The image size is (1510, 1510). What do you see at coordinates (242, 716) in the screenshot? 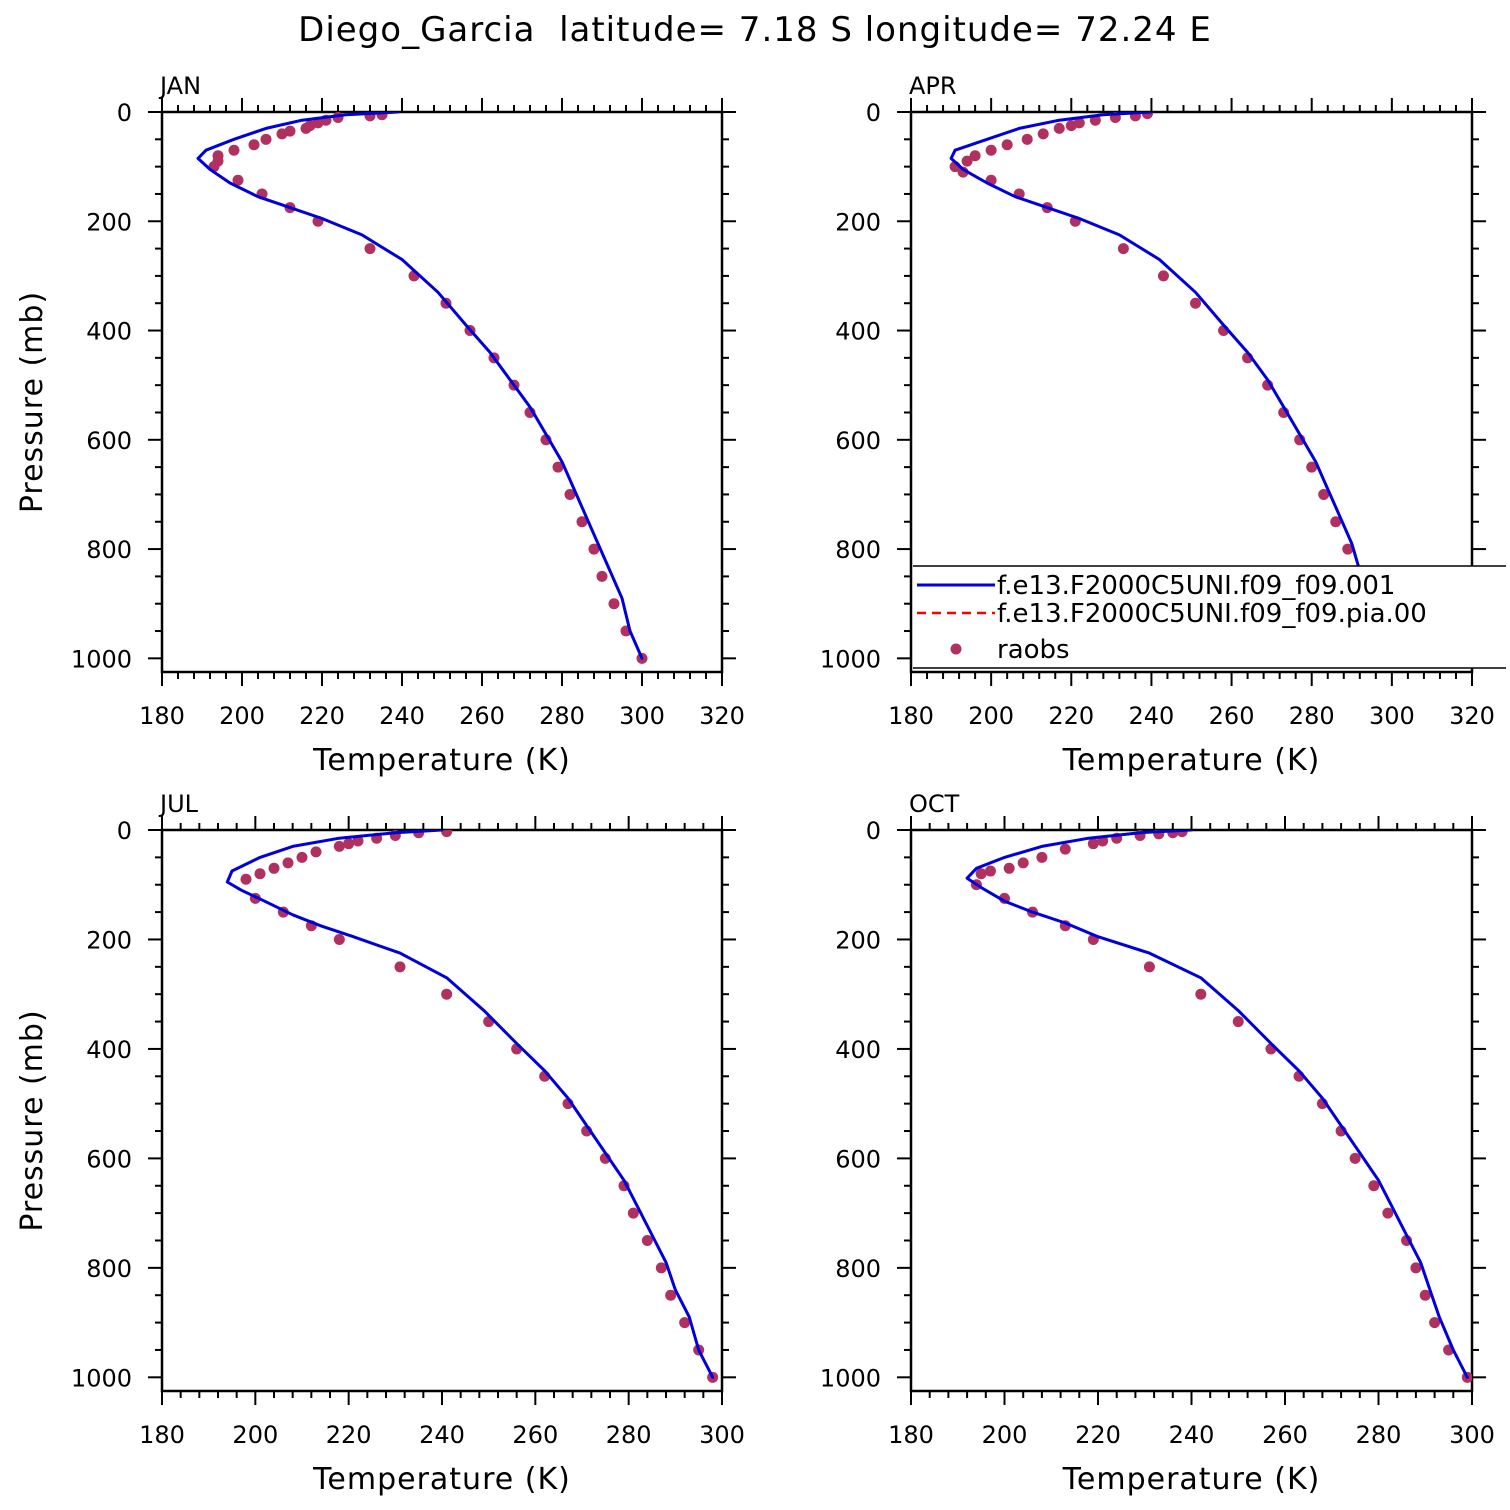
I see `x-tick-label: 200` at bounding box center [242, 716].